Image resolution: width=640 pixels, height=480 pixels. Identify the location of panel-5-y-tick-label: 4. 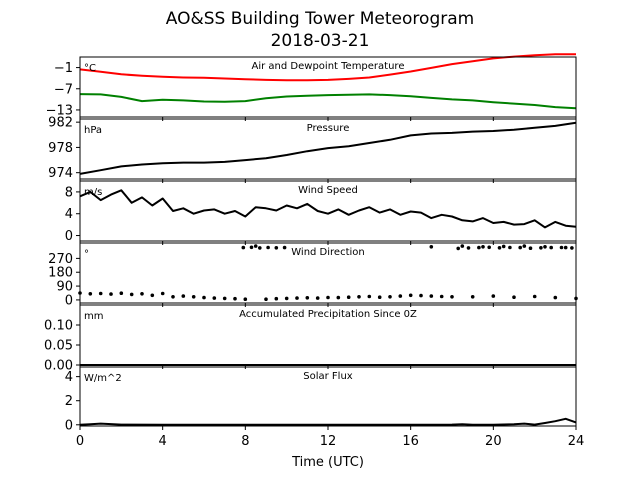
(69, 377).